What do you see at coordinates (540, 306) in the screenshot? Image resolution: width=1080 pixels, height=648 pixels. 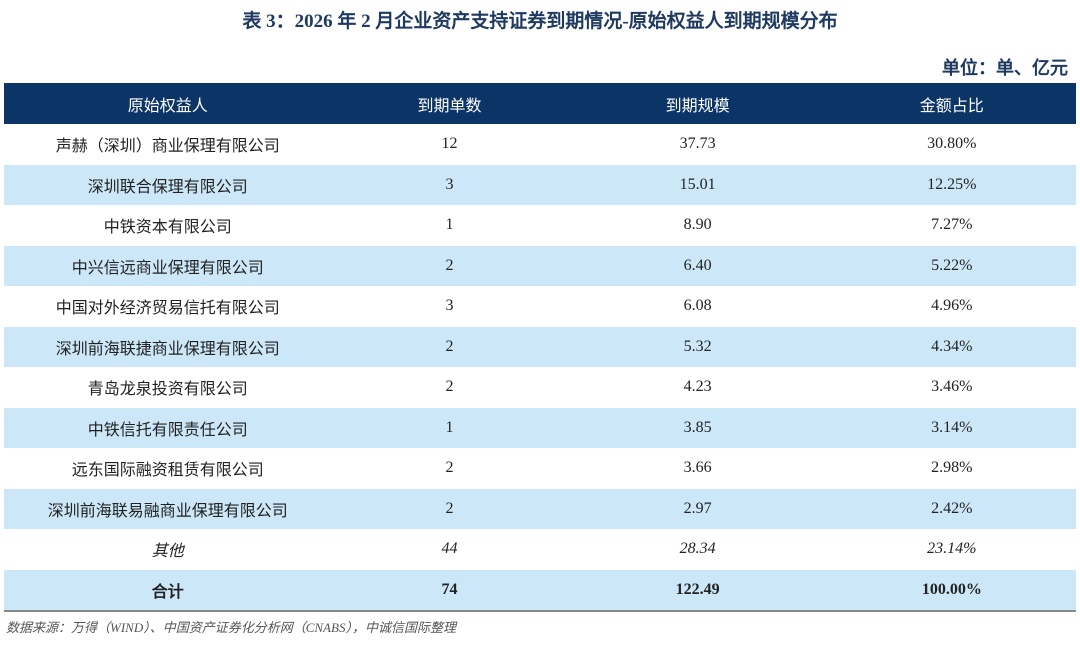 I see `table-row: 中国对外经济贸易信托有限公司 3 6.08 4.96%` at bounding box center [540, 306].